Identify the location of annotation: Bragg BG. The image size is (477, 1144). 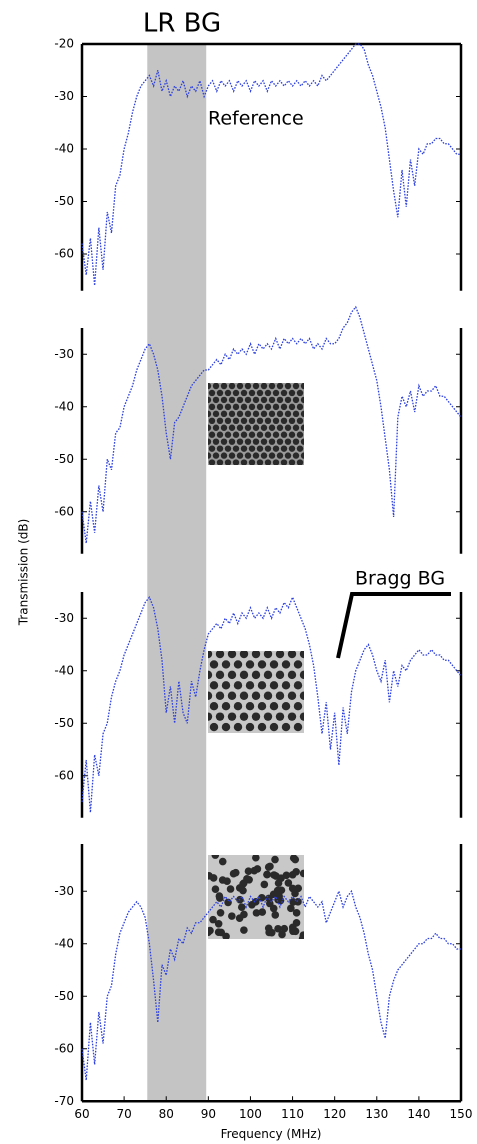
(400, 579).